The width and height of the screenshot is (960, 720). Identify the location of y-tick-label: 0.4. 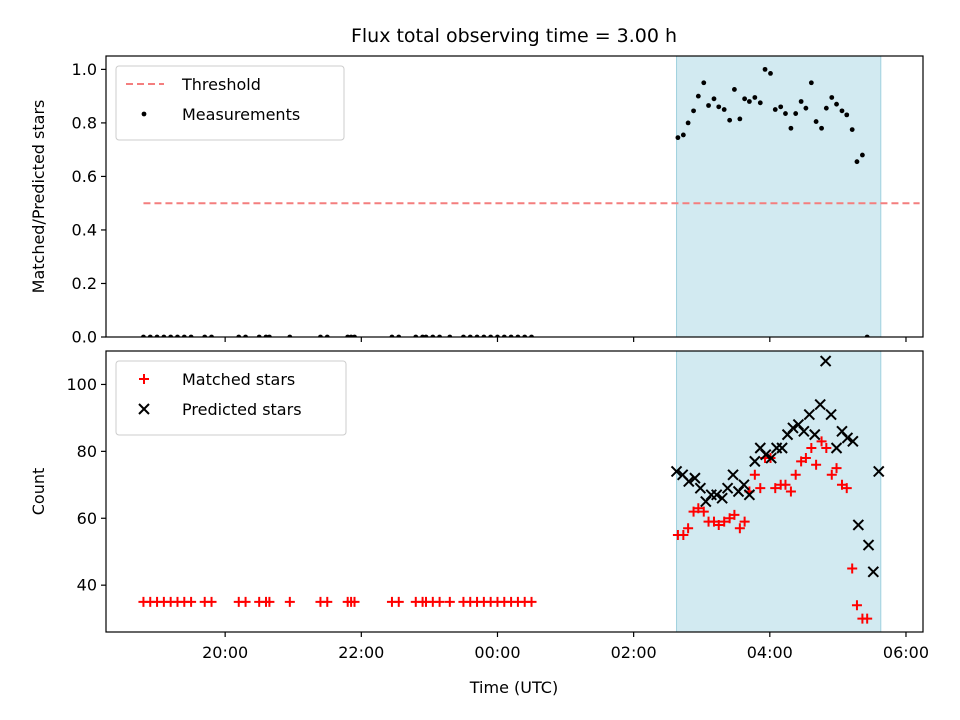
(84, 229).